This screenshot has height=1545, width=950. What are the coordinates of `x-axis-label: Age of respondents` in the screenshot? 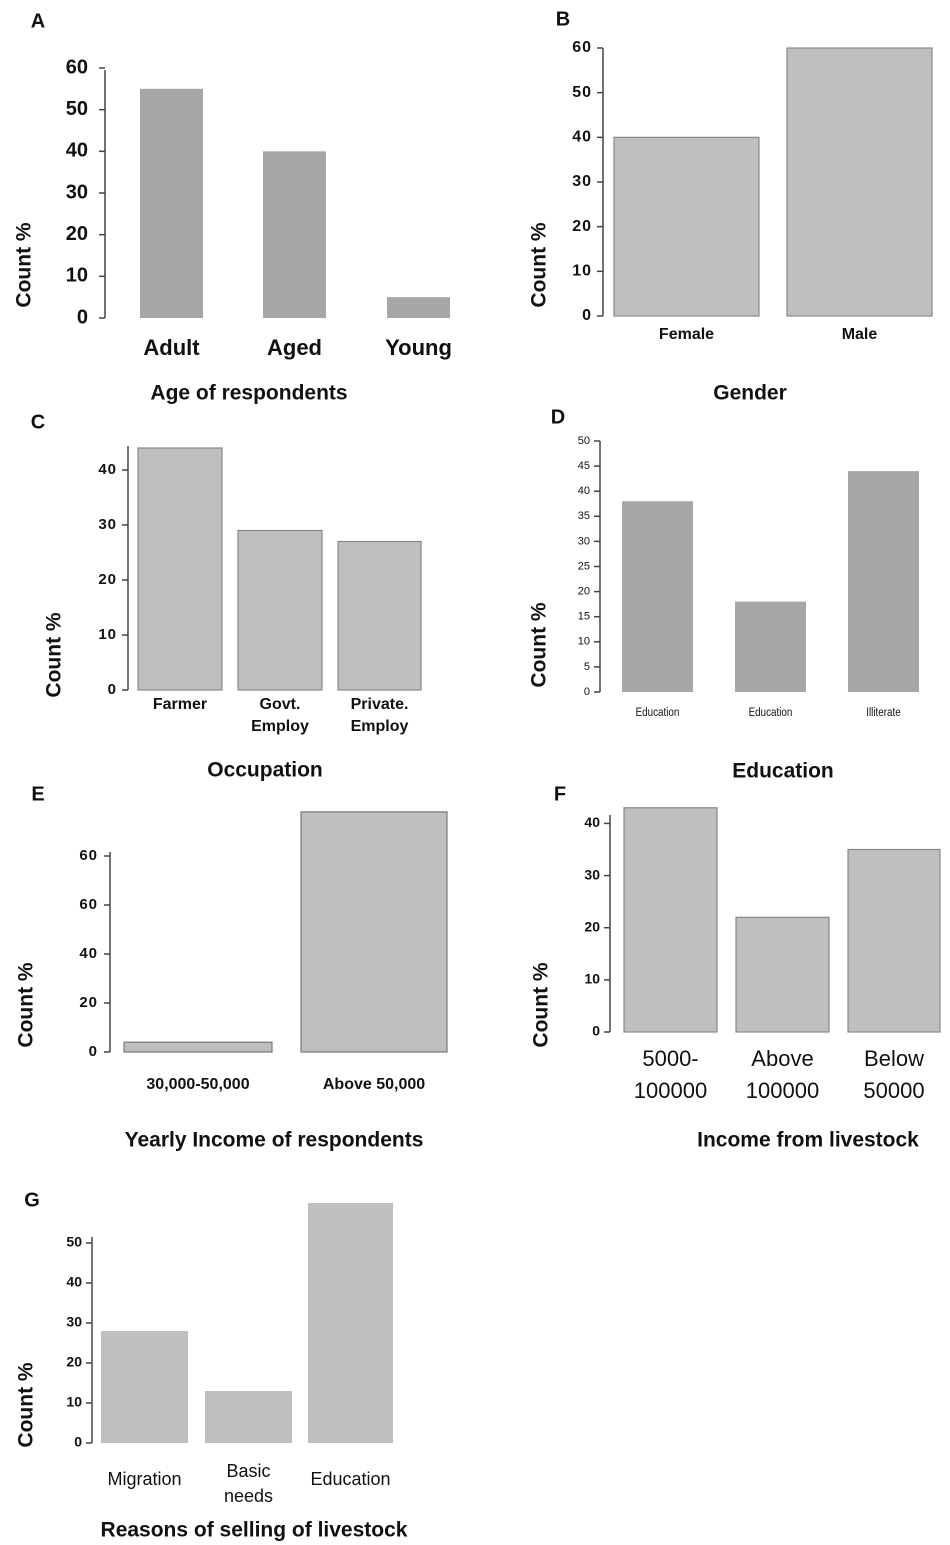 It's located at (248, 393).